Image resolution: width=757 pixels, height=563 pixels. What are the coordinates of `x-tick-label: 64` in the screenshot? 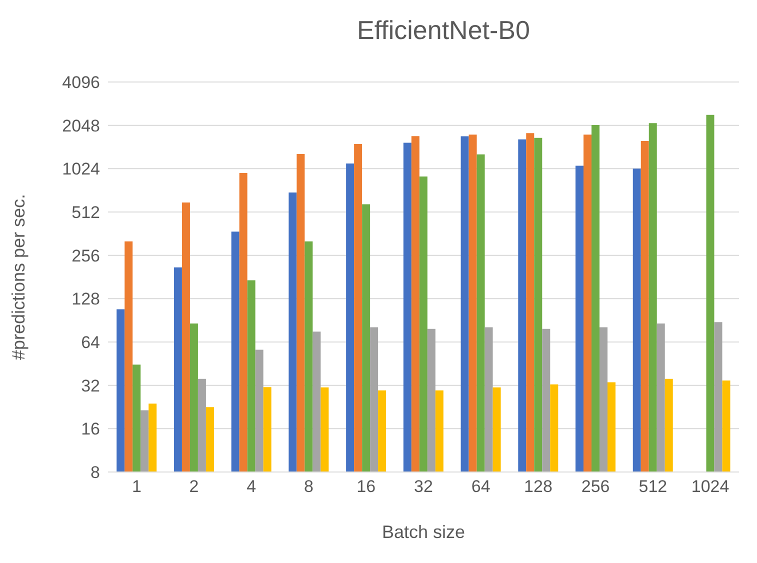 It's located at (480, 486).